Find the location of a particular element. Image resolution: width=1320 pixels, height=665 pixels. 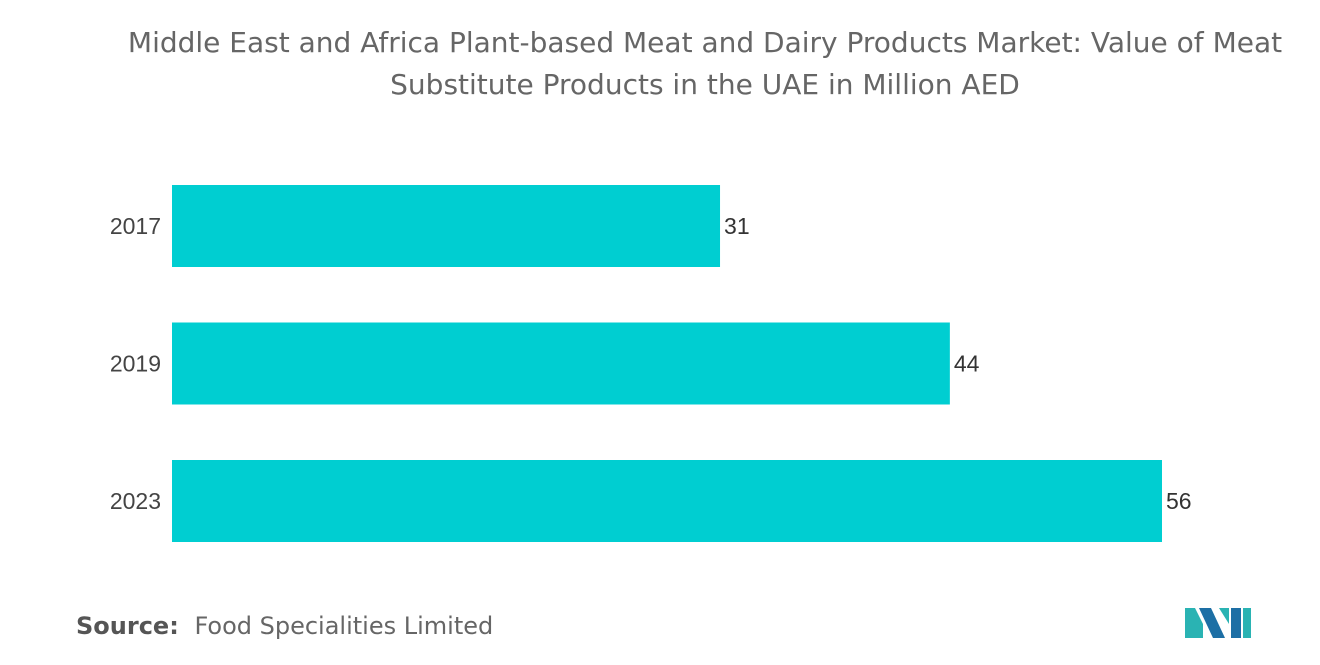

bar-2017 is located at coordinates (446, 226).